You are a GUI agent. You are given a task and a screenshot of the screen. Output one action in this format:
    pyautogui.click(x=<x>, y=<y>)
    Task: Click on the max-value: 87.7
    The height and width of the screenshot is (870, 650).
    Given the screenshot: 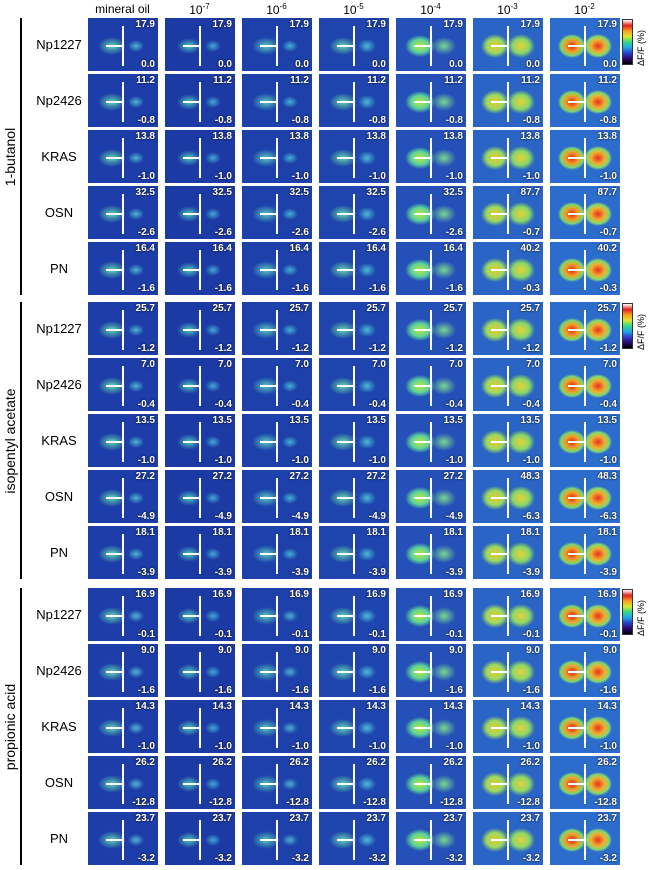 What is the action you would take?
    pyautogui.click(x=530, y=192)
    